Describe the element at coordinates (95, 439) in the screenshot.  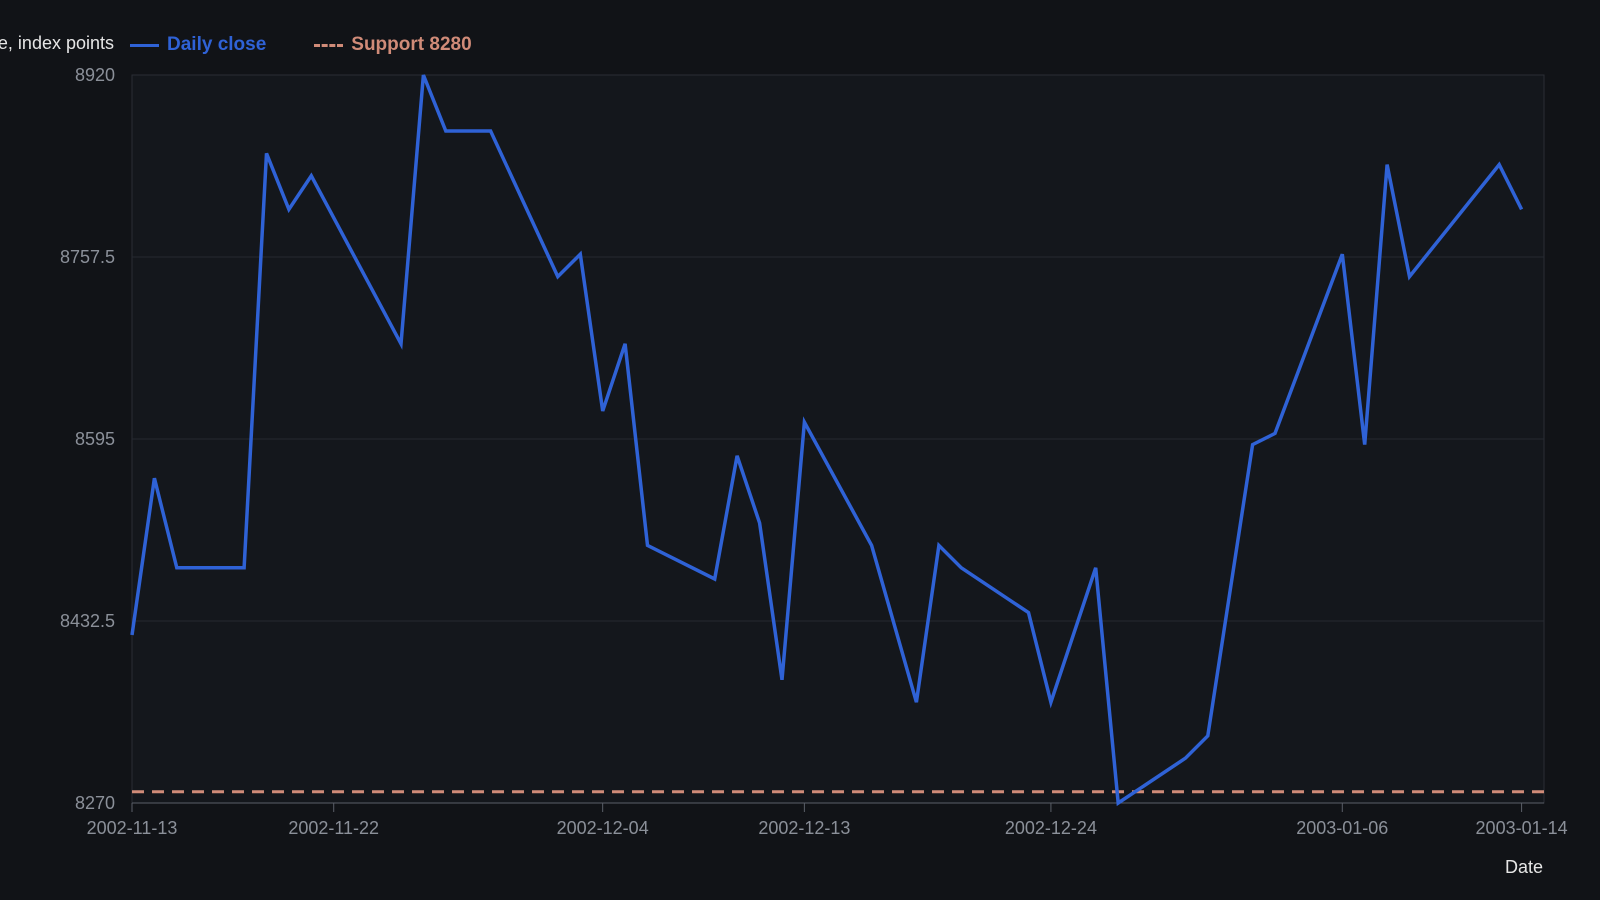
I see `y-tick-label: 8595` at that location.